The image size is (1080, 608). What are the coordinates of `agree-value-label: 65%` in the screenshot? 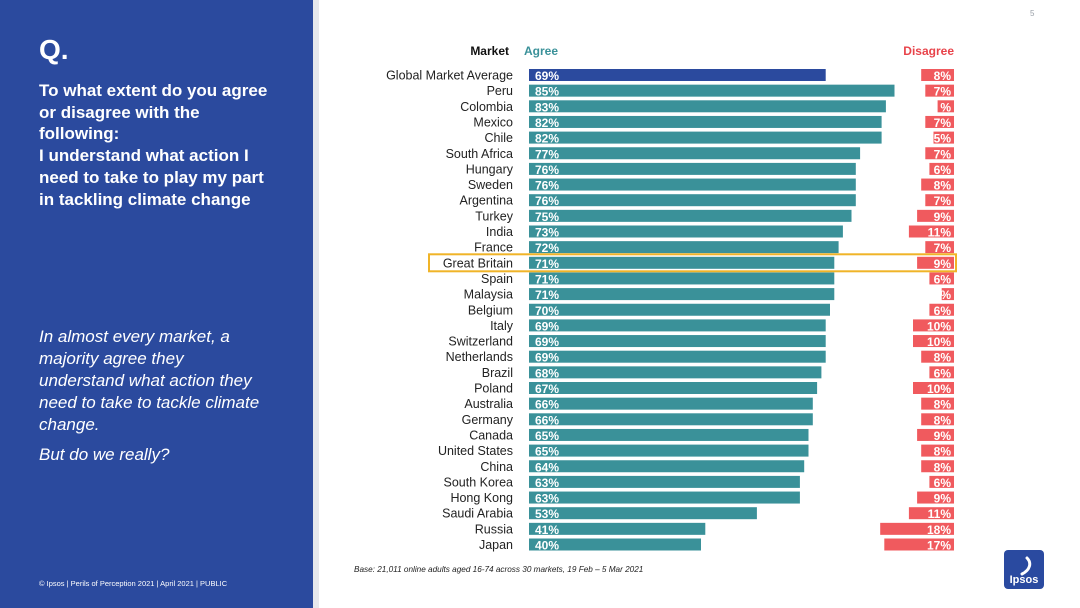 It's located at (547, 452).